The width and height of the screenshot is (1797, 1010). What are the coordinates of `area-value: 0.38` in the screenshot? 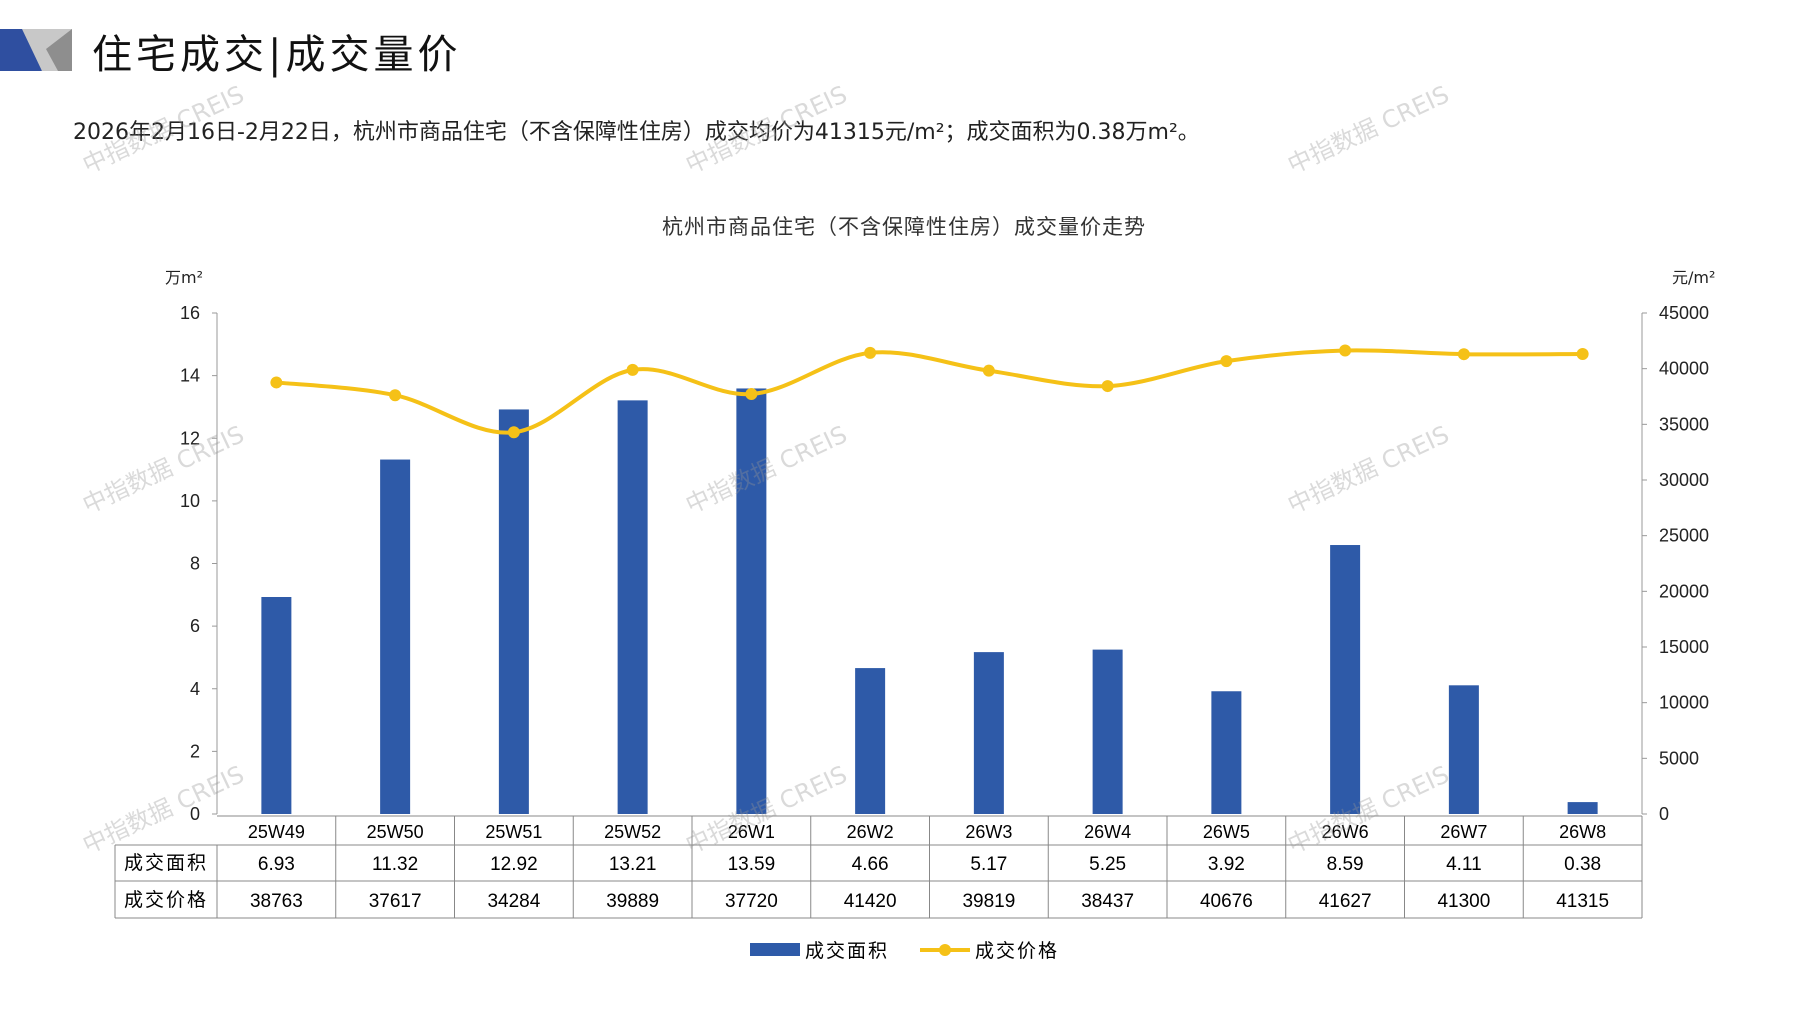 It's located at (1582, 864).